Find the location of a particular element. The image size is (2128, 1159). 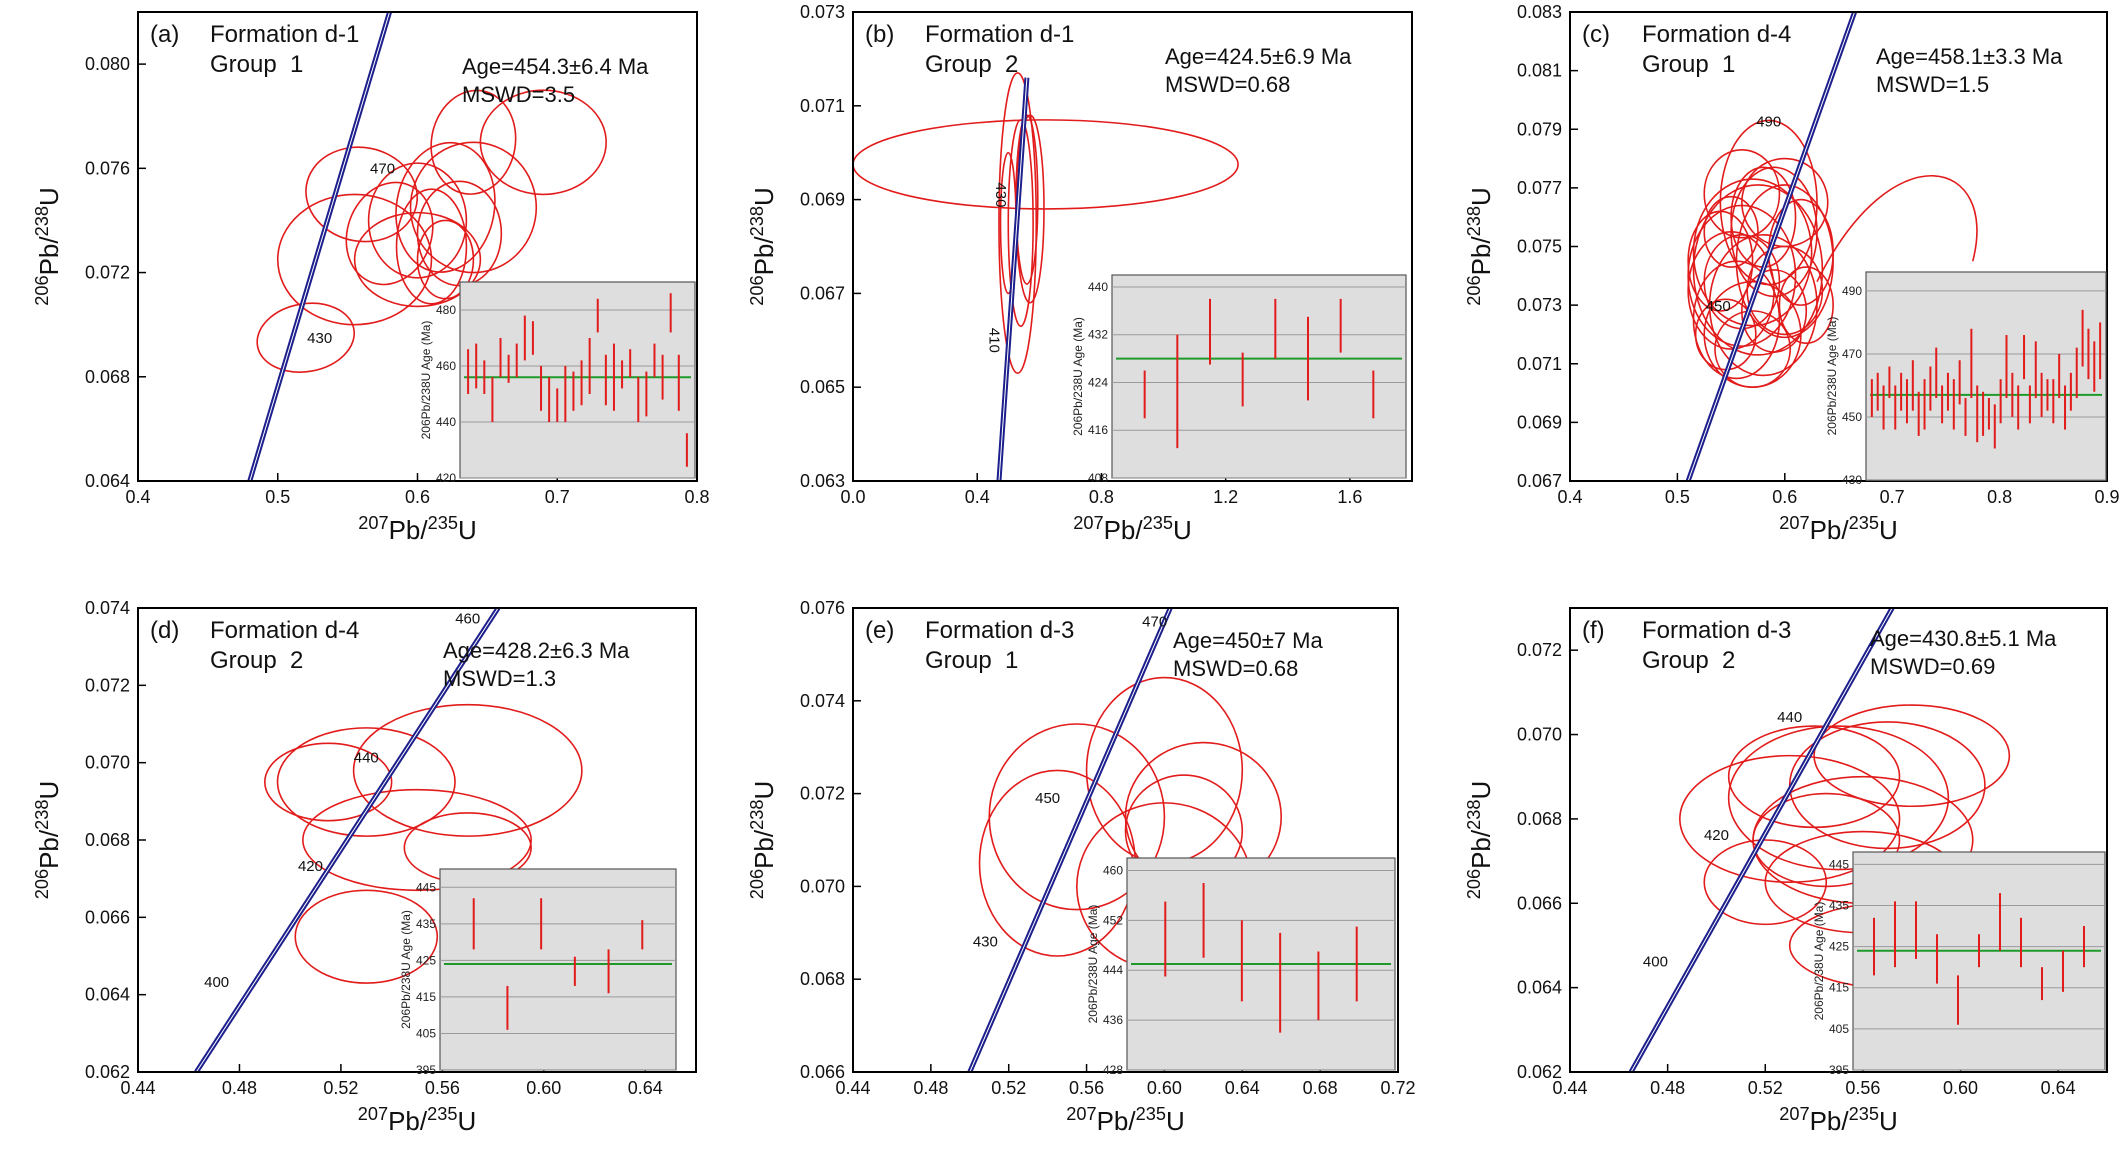

age-inset: 430 450 470 490 206Pb/238U Age (Ma) is located at coordinates (1966, 379).